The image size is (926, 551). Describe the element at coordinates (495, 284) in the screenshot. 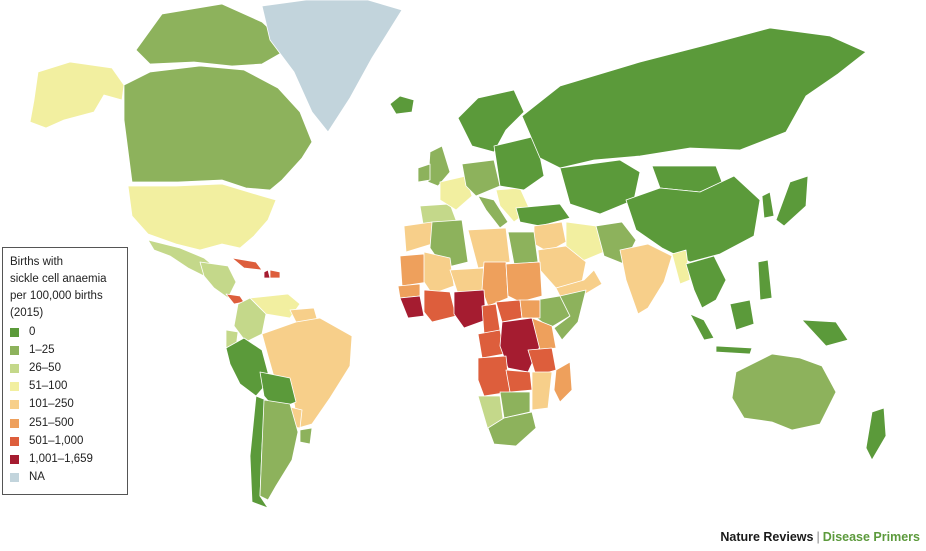

I see `region-chad` at that location.